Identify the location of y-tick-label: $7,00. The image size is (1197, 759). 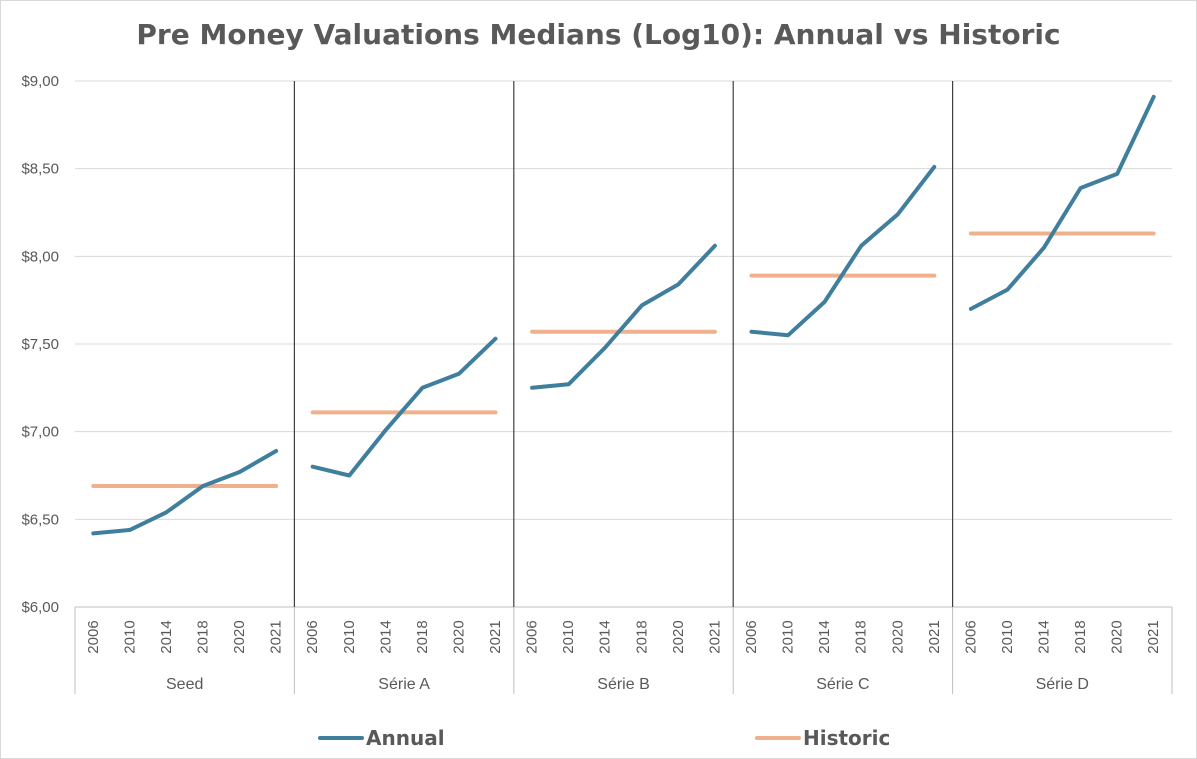
(40, 432).